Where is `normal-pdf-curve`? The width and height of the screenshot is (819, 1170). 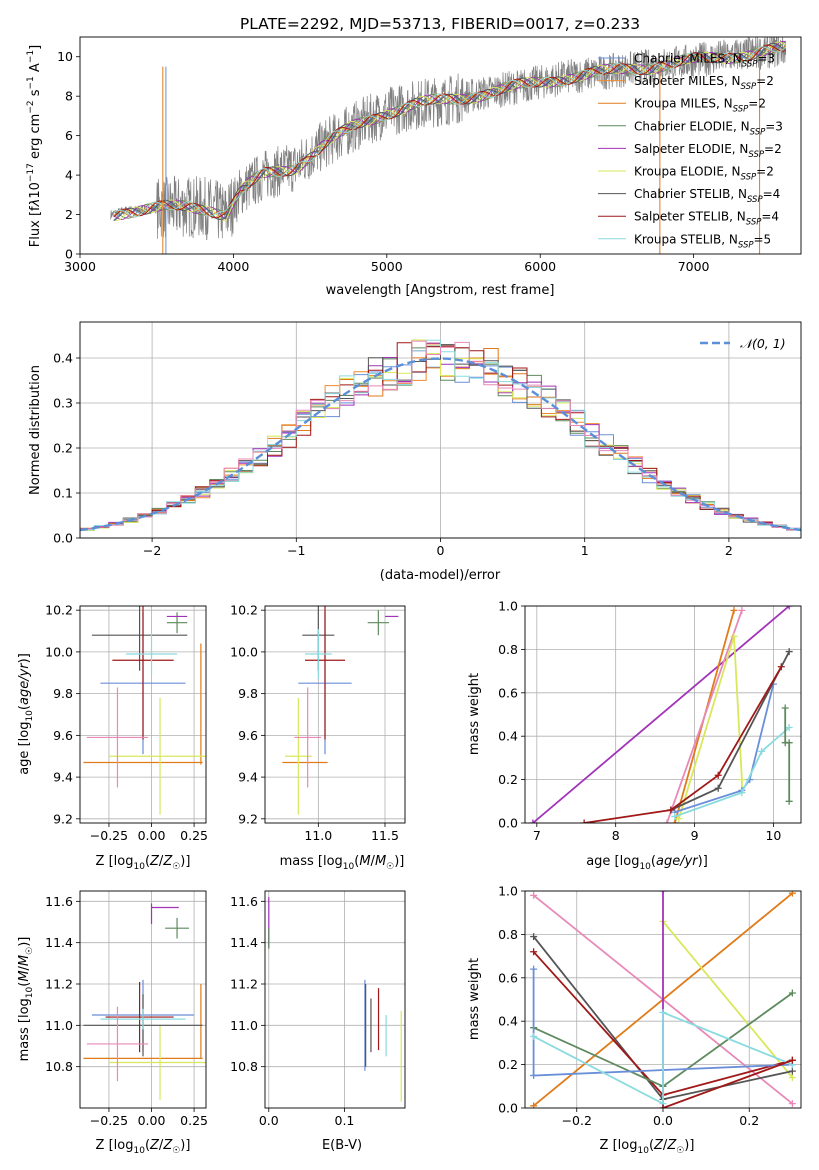
normal-pdf-curve is located at coordinates (440, 444).